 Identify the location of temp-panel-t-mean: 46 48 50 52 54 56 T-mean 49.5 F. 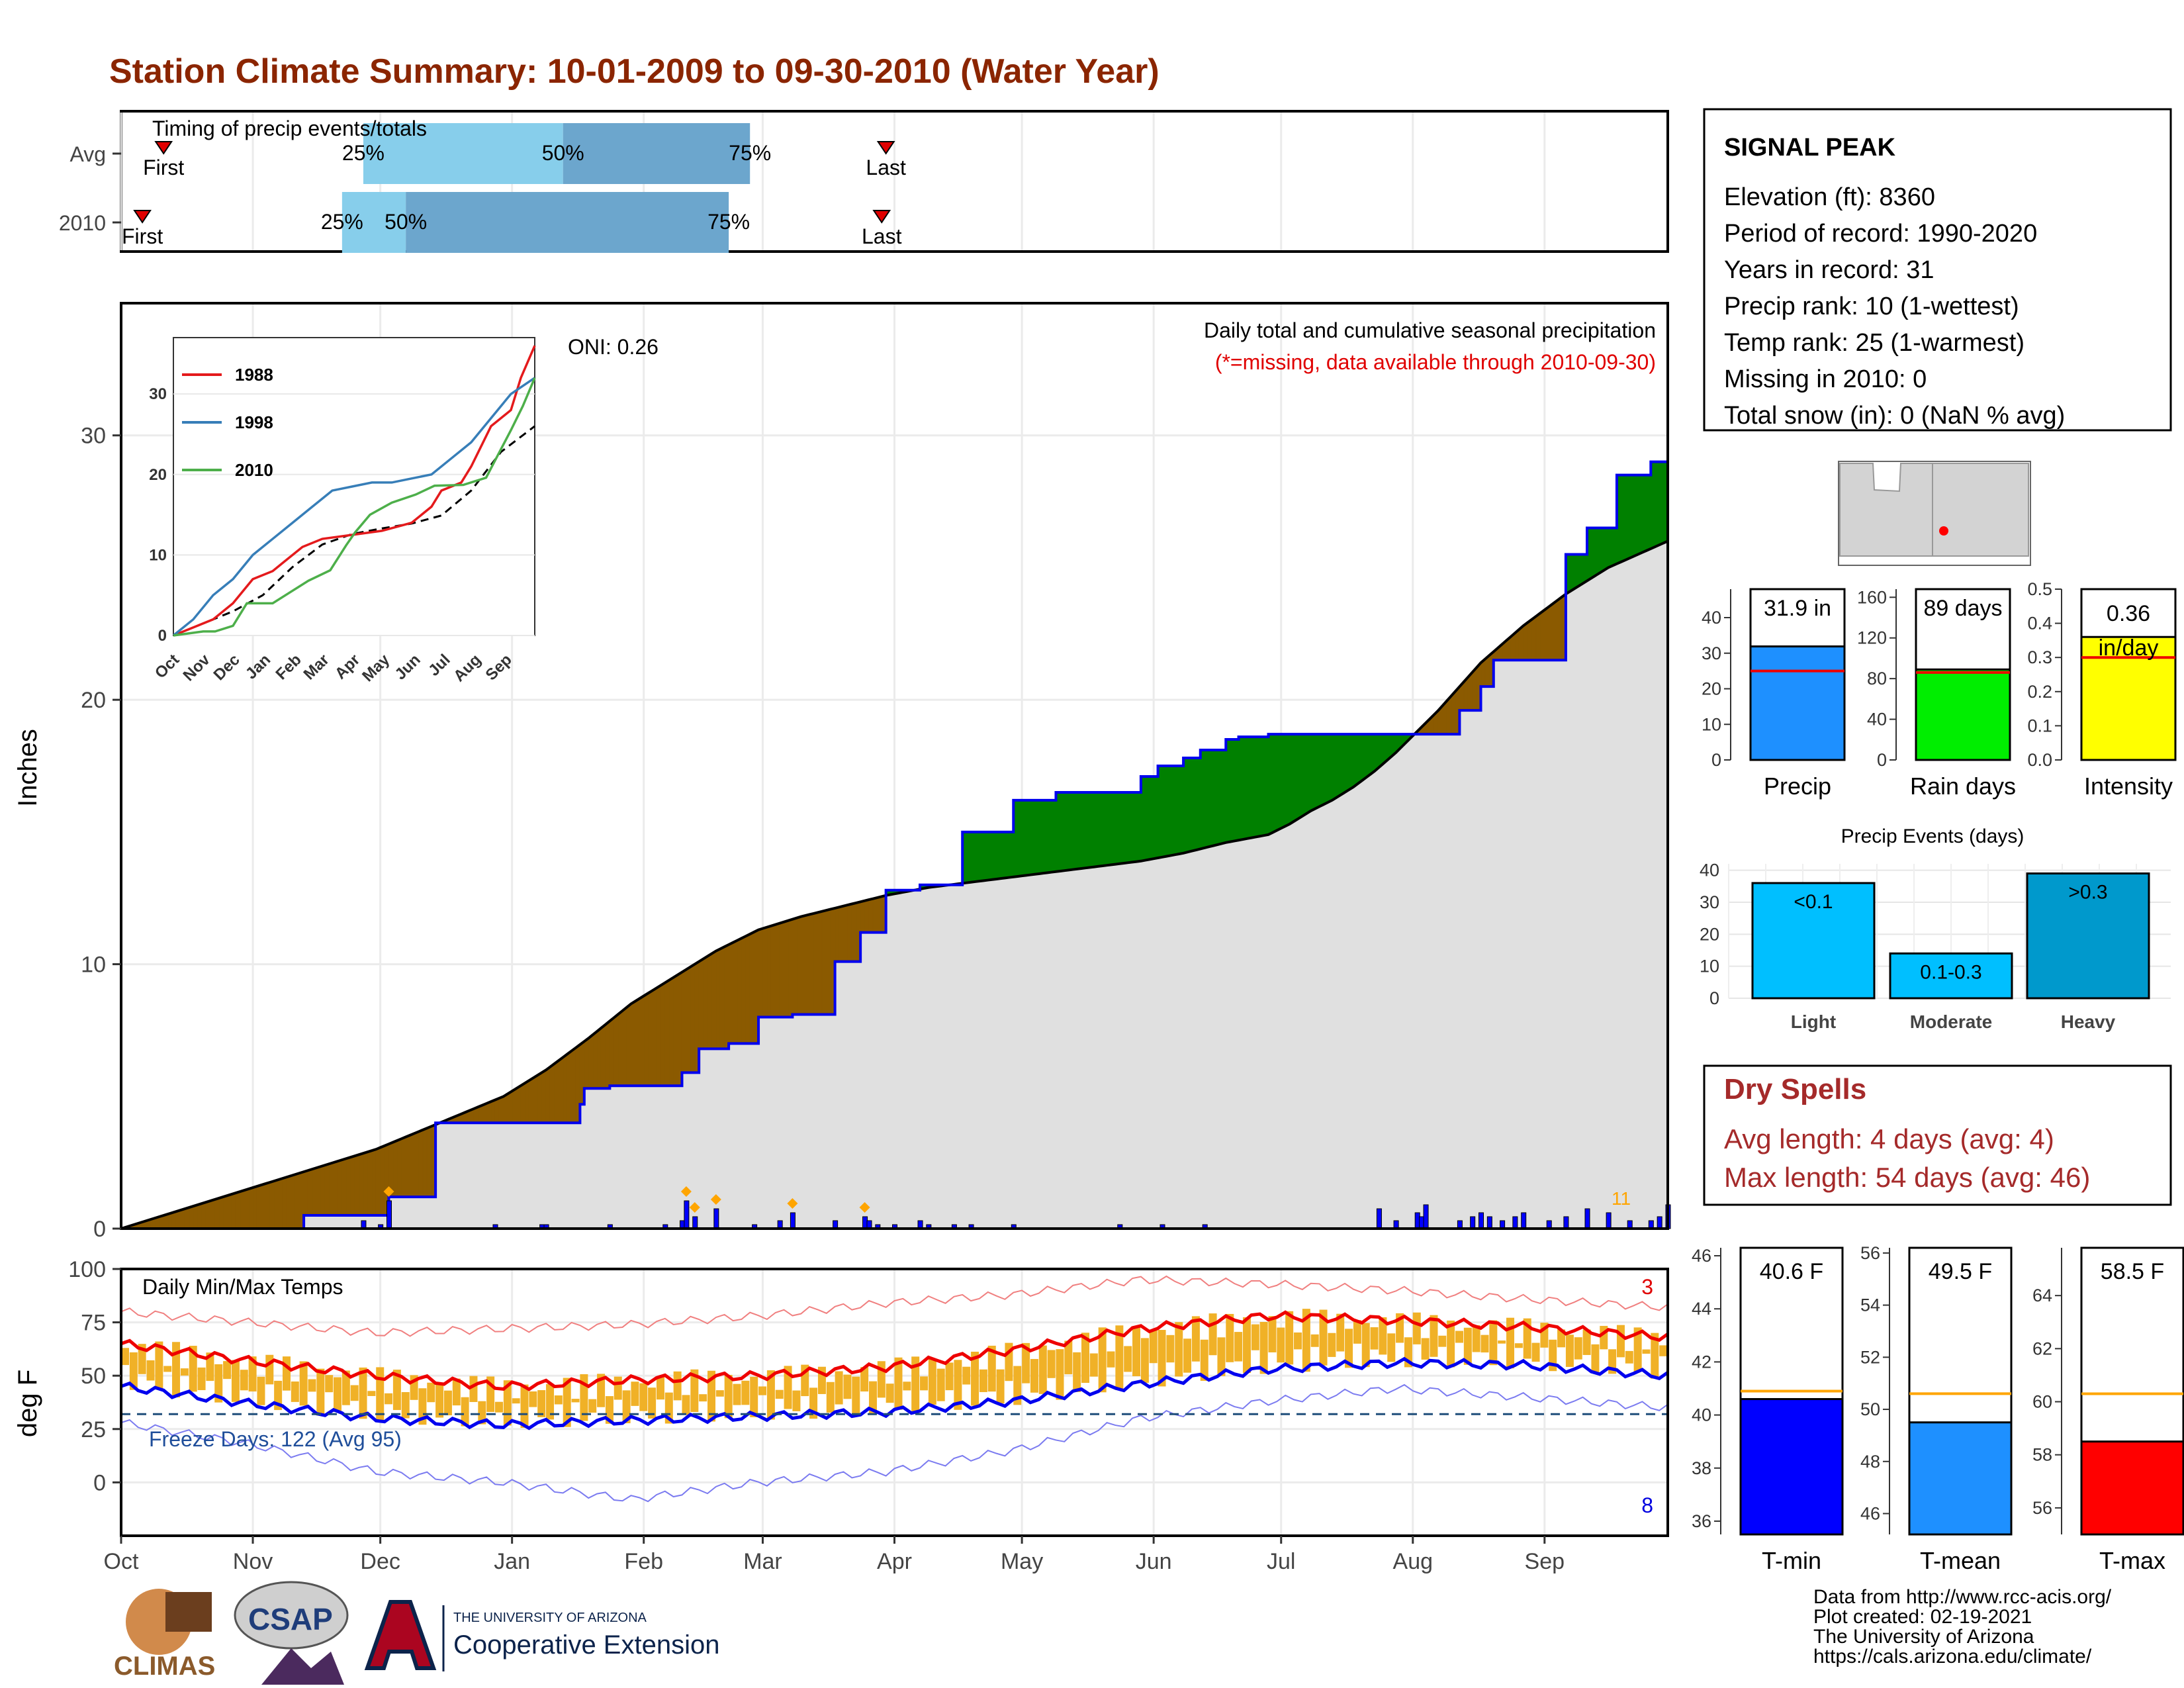
(1937, 1408).